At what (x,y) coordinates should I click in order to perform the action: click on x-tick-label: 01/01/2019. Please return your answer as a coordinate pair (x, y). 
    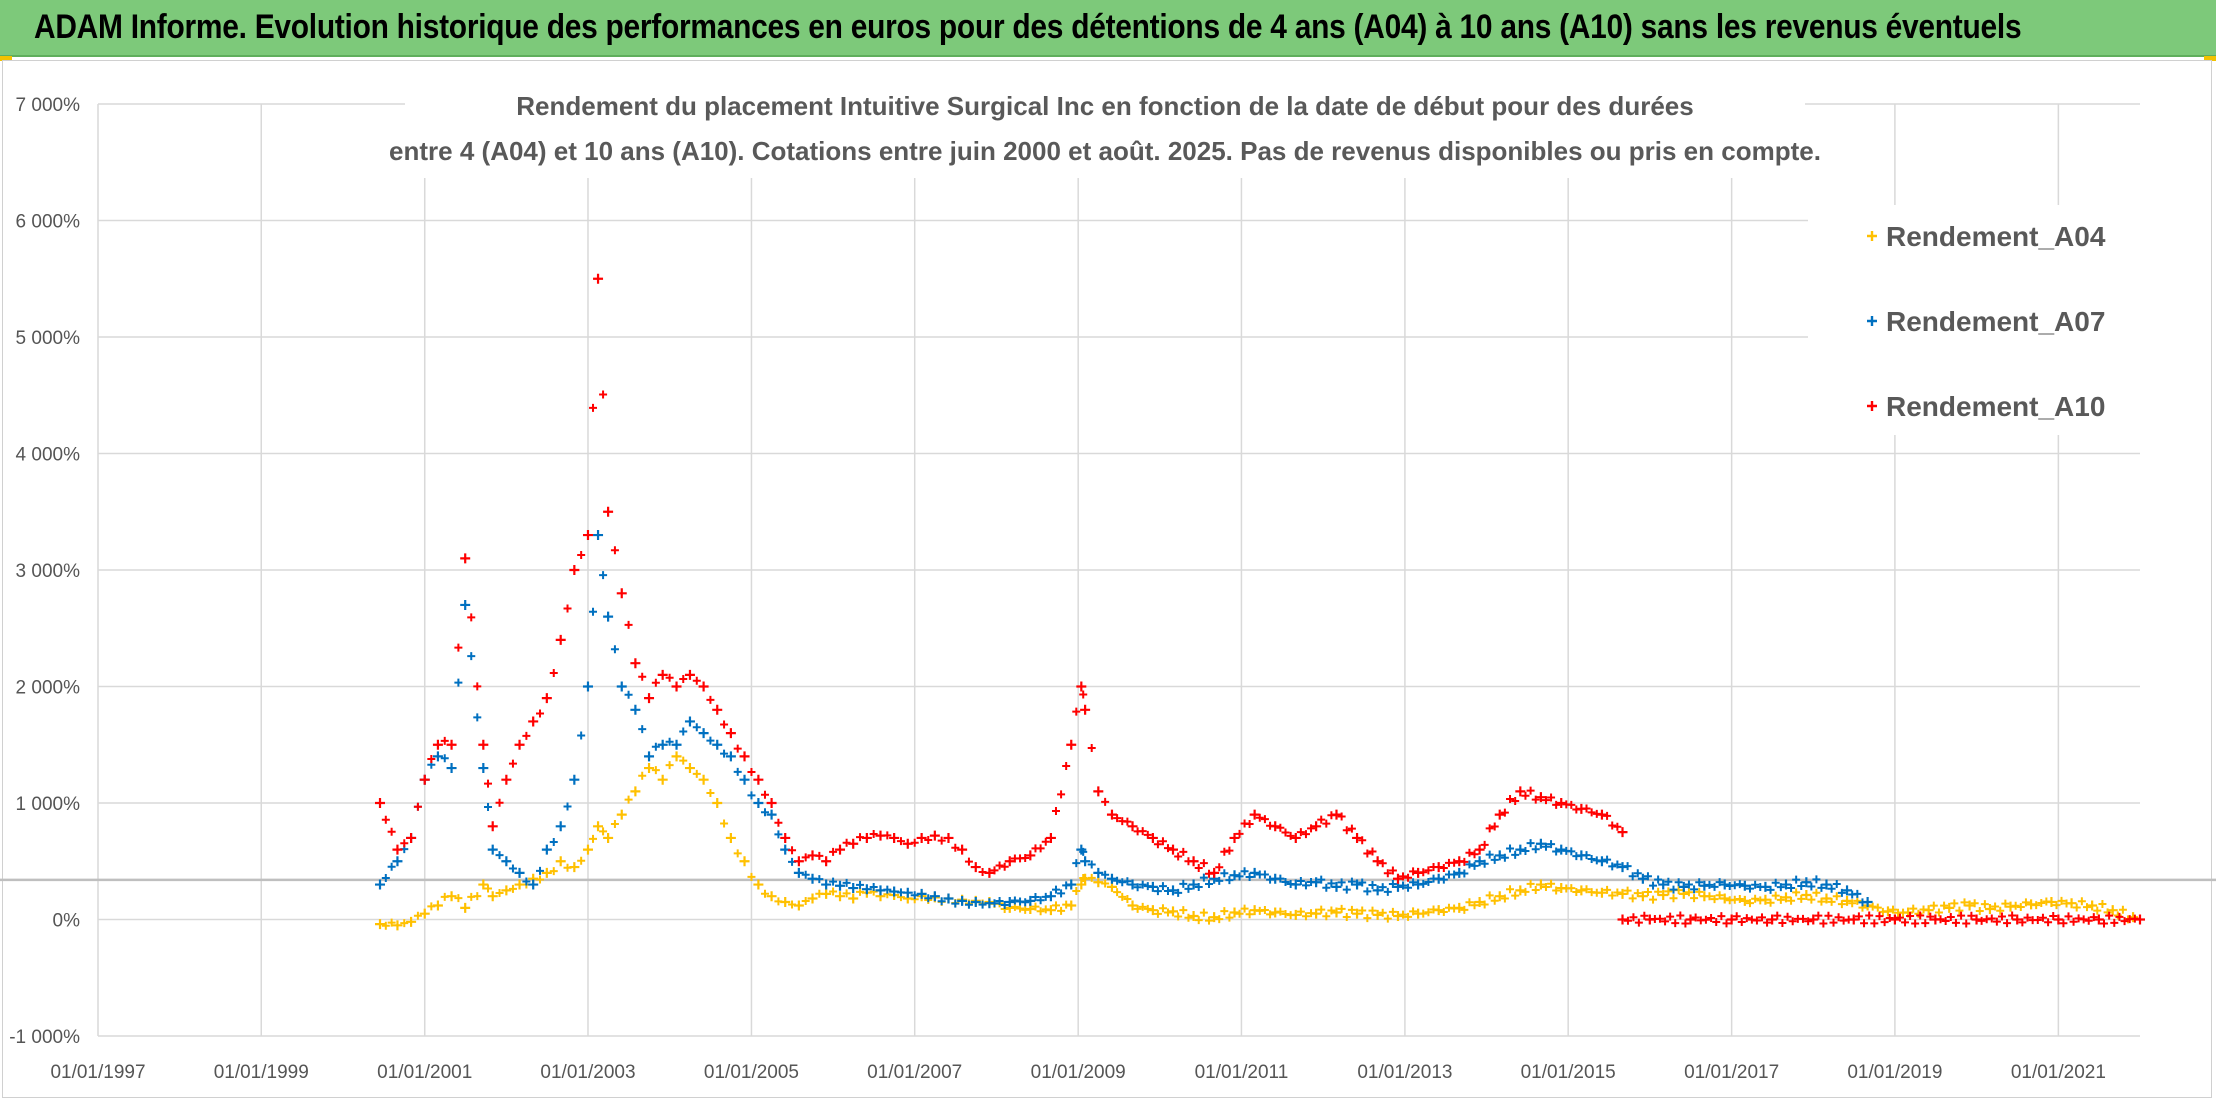
    Looking at the image, I should click on (1894, 1072).